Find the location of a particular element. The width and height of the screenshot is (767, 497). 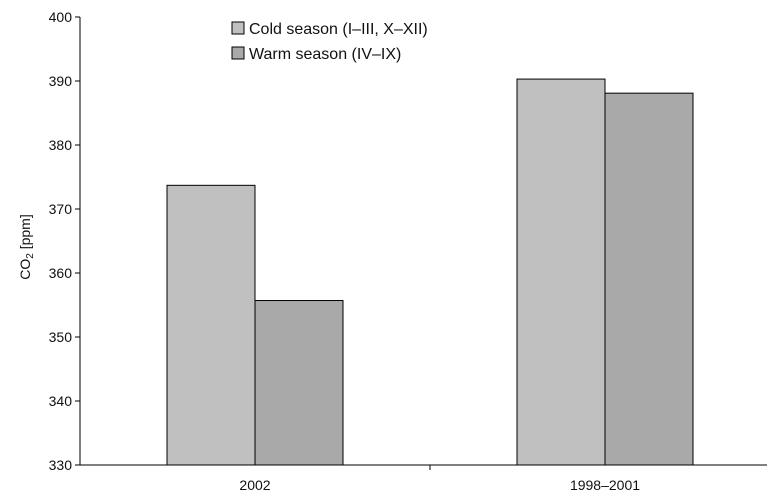

y-tick-label: 390 is located at coordinates (61, 81).